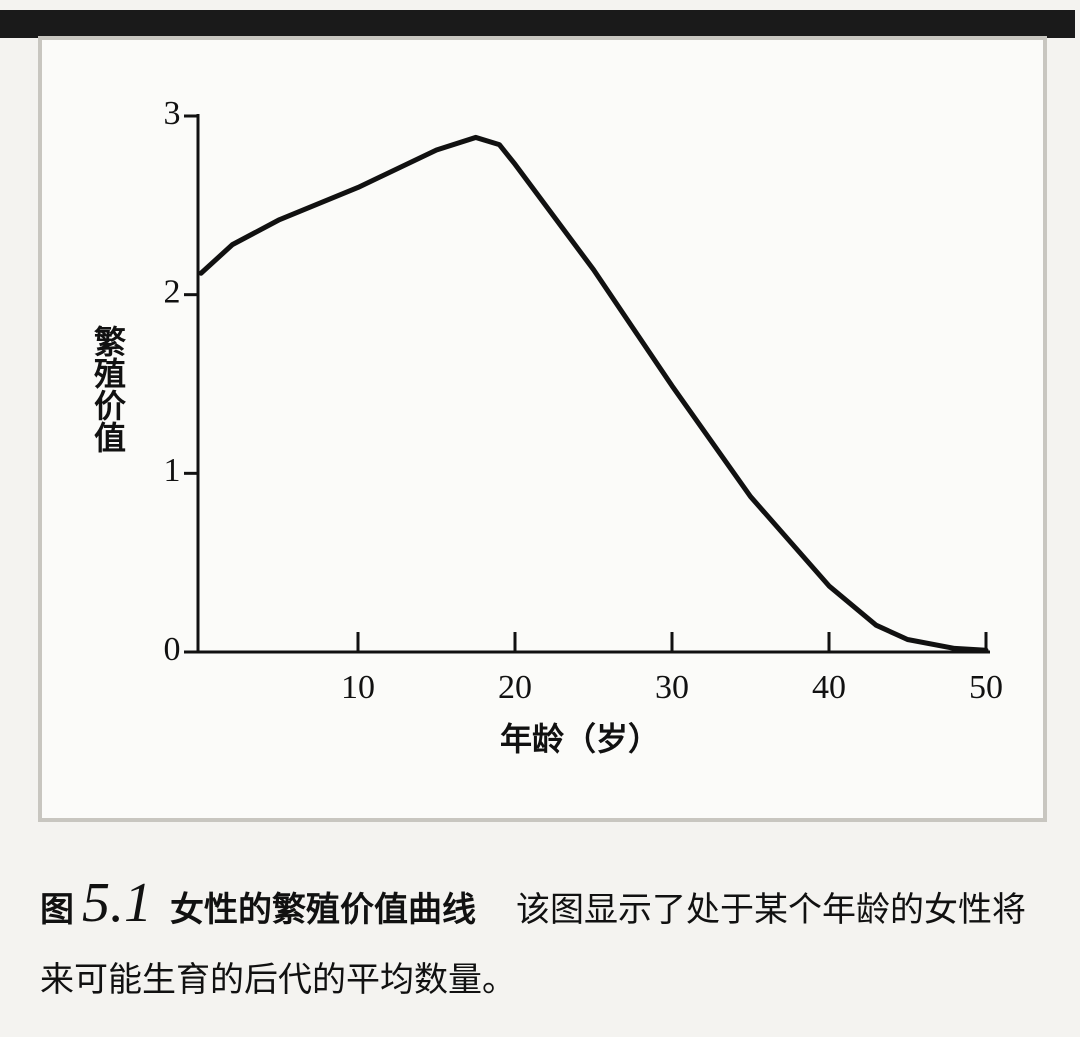 The image size is (1080, 1037). What do you see at coordinates (580, 739) in the screenshot?
I see `x-axis-label: 年龄（岁）` at bounding box center [580, 739].